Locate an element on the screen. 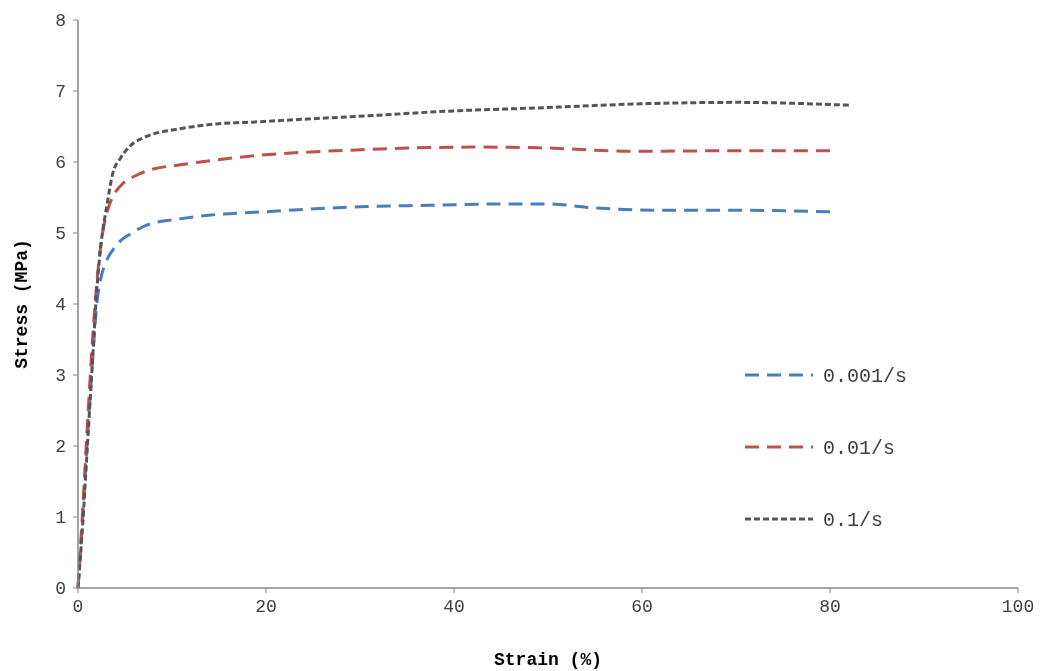  y-tick-label: 5 is located at coordinates (60, 234).